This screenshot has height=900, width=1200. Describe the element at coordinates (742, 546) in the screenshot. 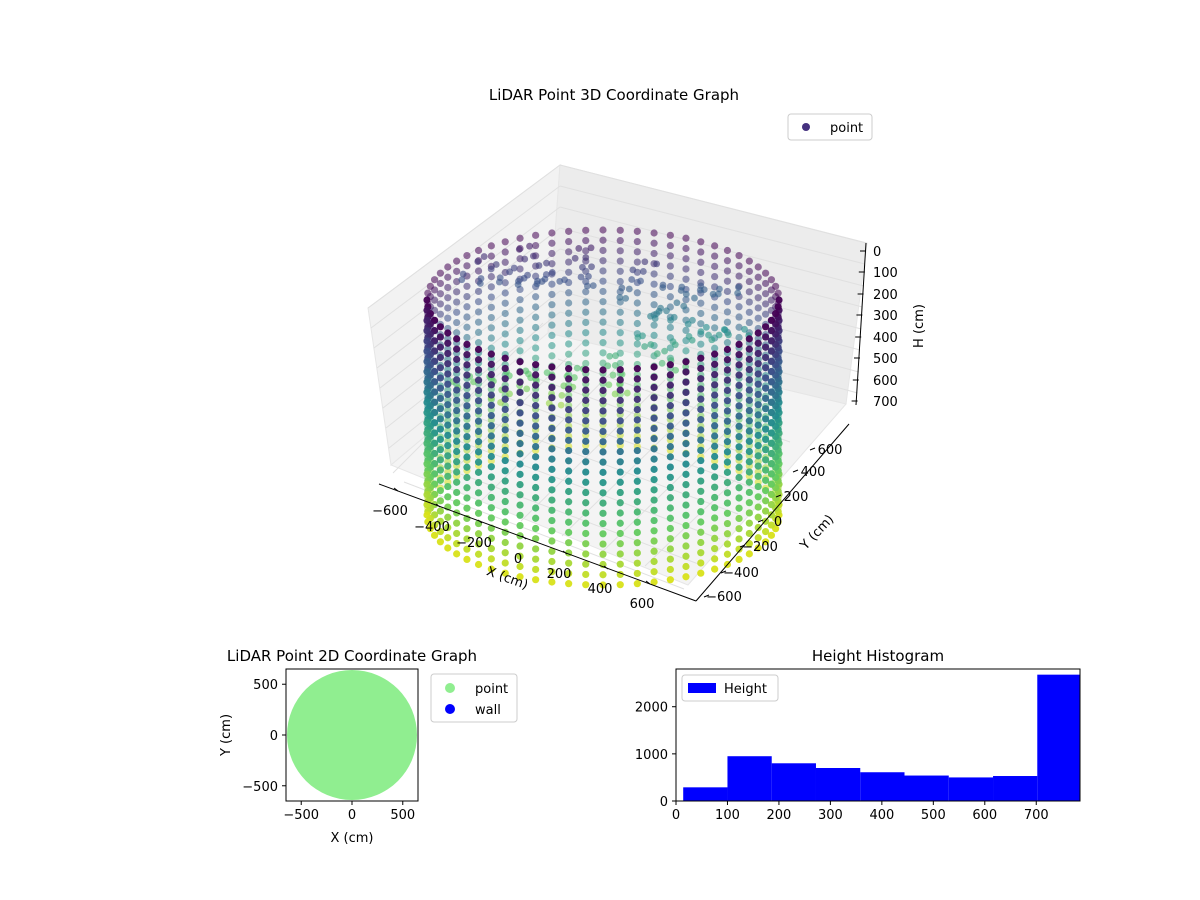

I see `y-tick-3d` at that location.